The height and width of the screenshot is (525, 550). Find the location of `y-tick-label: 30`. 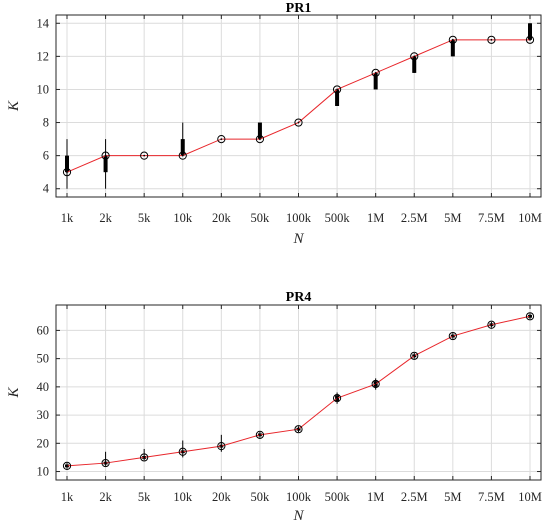

y-tick-label: 30 is located at coordinates (43, 415).